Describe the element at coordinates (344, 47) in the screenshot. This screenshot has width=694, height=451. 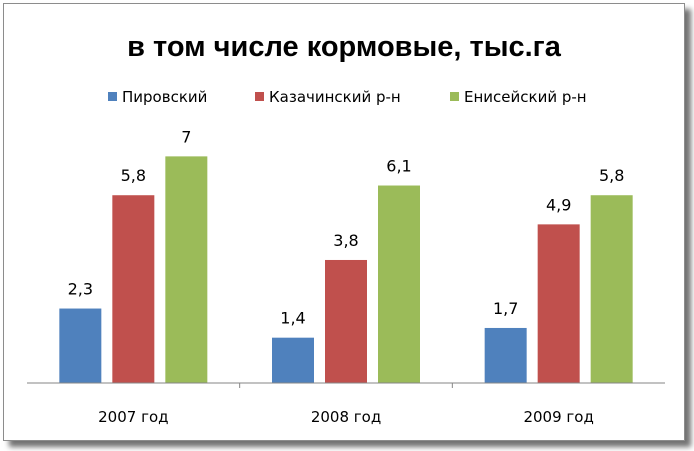
I see `chart-title: в том числе кормовые, тыс.га` at that location.